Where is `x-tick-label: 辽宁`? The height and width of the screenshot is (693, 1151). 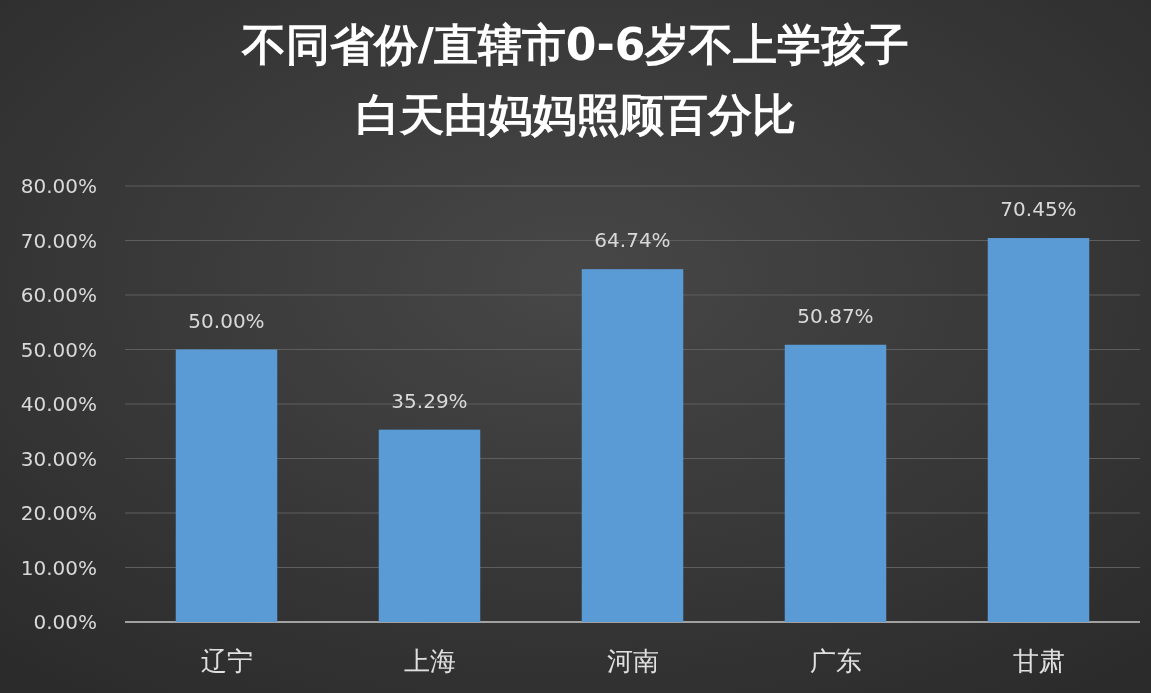
x-tick-label: 辽宁 is located at coordinates (226, 661).